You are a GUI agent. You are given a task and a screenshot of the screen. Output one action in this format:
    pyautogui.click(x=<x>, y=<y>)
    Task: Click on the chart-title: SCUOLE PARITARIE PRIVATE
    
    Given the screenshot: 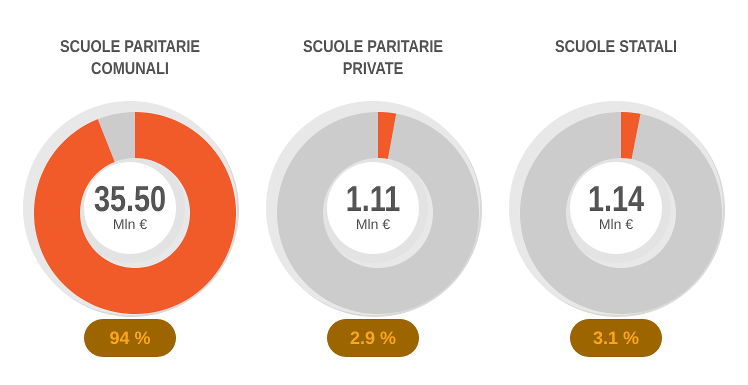 What is the action you would take?
    pyautogui.click(x=373, y=58)
    